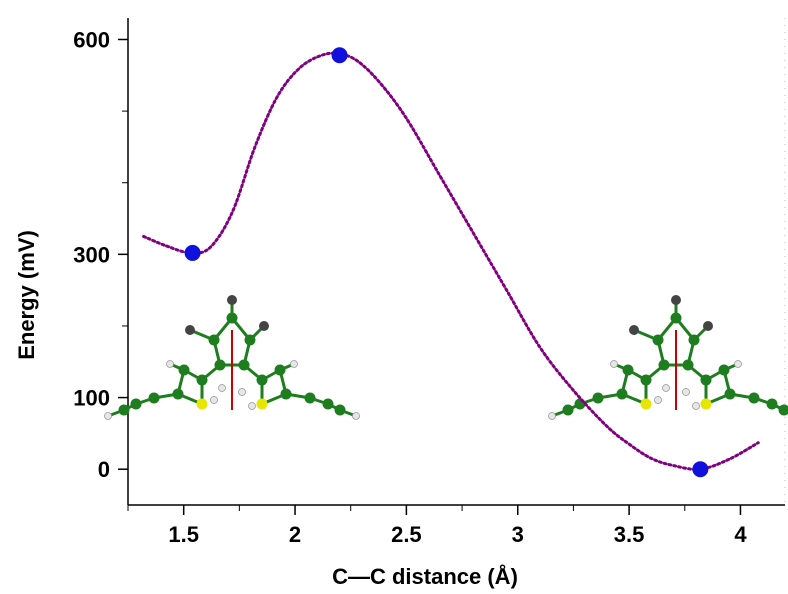 Image resolution: width=788 pixels, height=594 pixels. I want to click on x-tick-label: 2, so click(295, 534).